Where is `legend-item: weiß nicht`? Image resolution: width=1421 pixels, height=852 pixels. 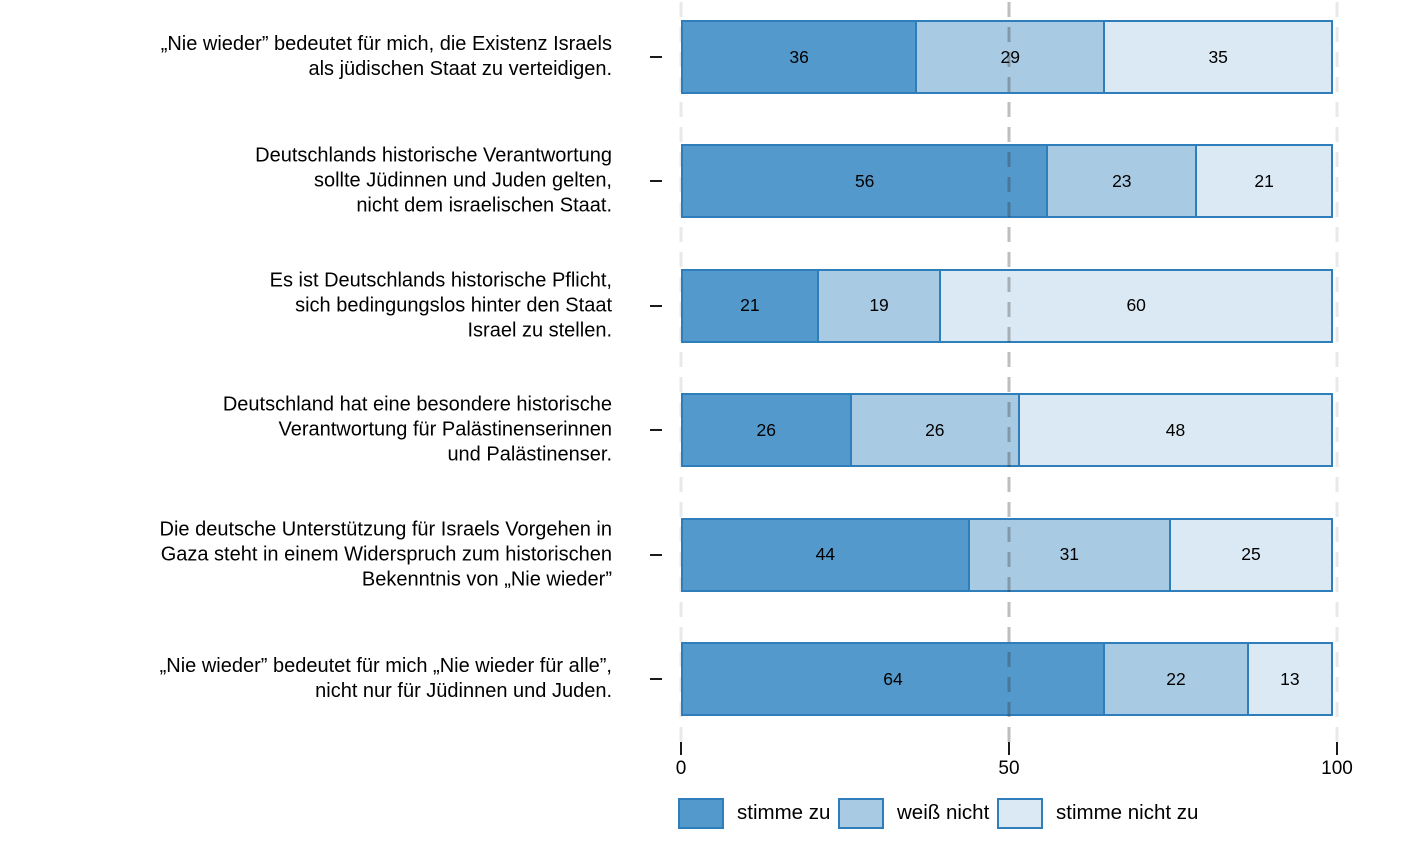 legend-item: weiß nicht is located at coordinates (913, 813).